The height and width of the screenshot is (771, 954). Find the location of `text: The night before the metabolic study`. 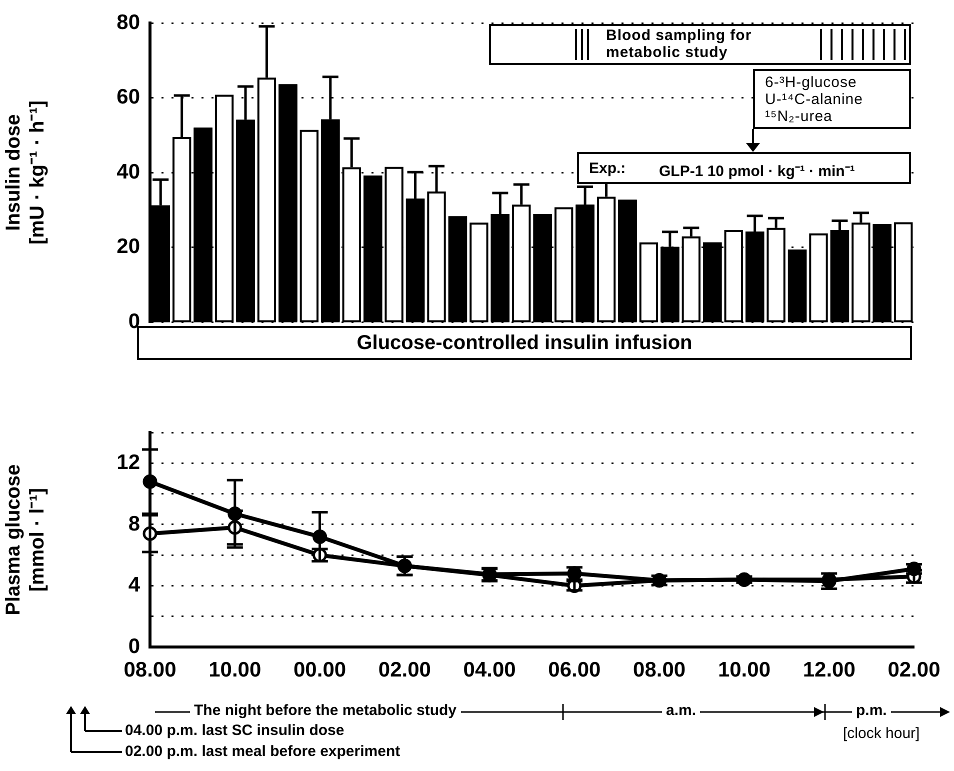

text: The night before the metabolic study is located at coordinates (325, 710).